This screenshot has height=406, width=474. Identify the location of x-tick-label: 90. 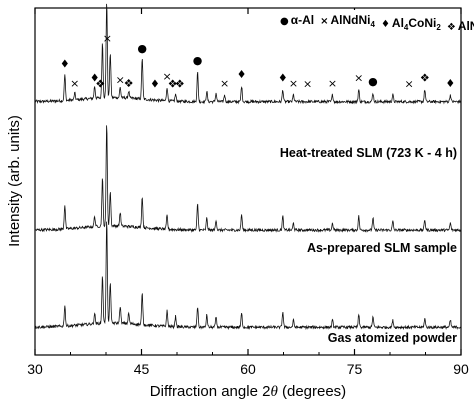
(461, 369).